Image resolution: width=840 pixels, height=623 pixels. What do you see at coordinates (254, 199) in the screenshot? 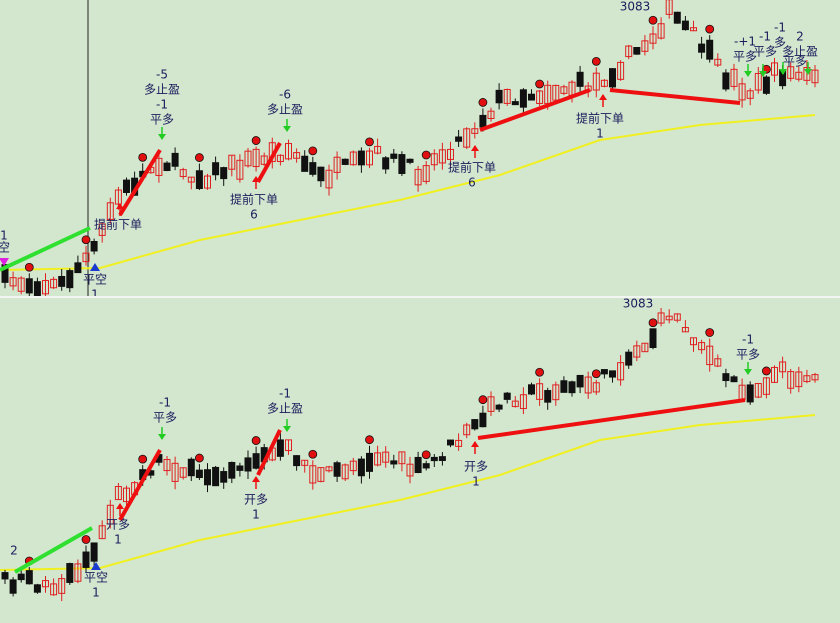
I see `signal-label: 提前下单` at bounding box center [254, 199].